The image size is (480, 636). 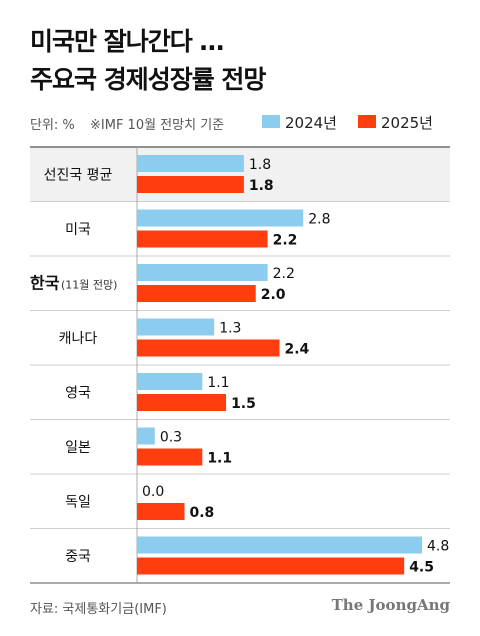 I want to click on data-label-2025: 1.1, so click(x=219, y=459).